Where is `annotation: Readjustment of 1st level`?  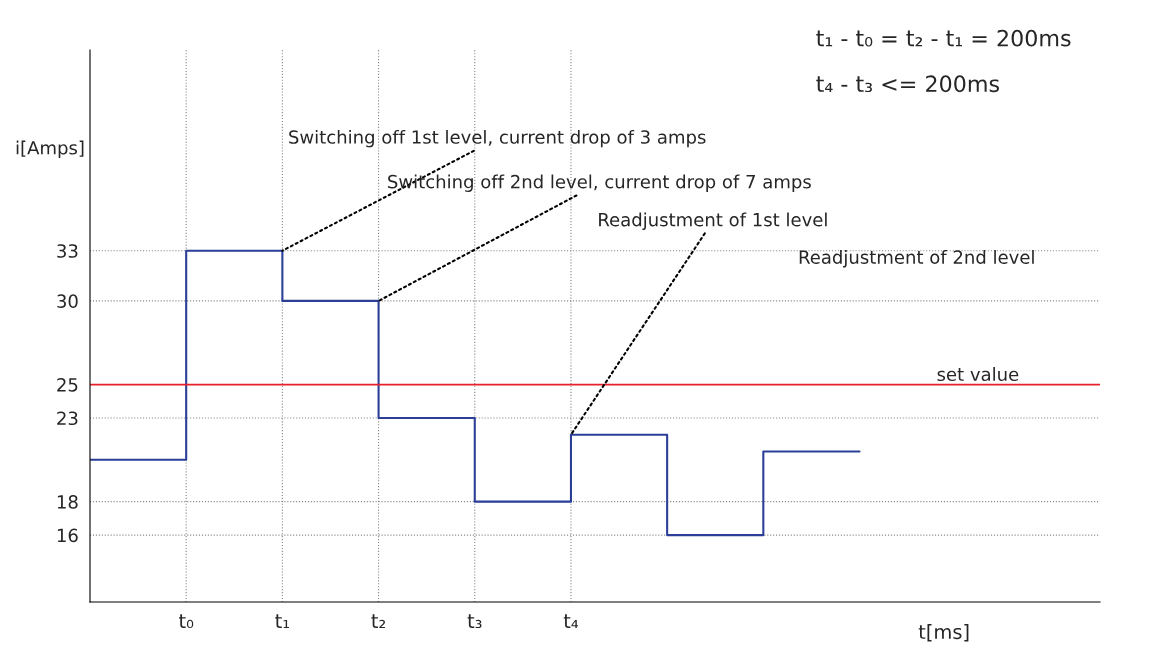 annotation: Readjustment of 1st level is located at coordinates (713, 221).